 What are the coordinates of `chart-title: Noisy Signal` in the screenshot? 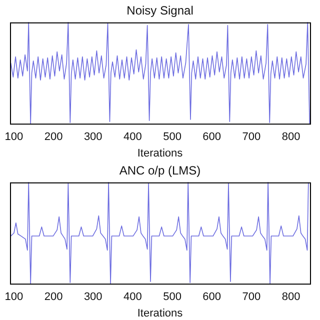 It's located at (160, 11).